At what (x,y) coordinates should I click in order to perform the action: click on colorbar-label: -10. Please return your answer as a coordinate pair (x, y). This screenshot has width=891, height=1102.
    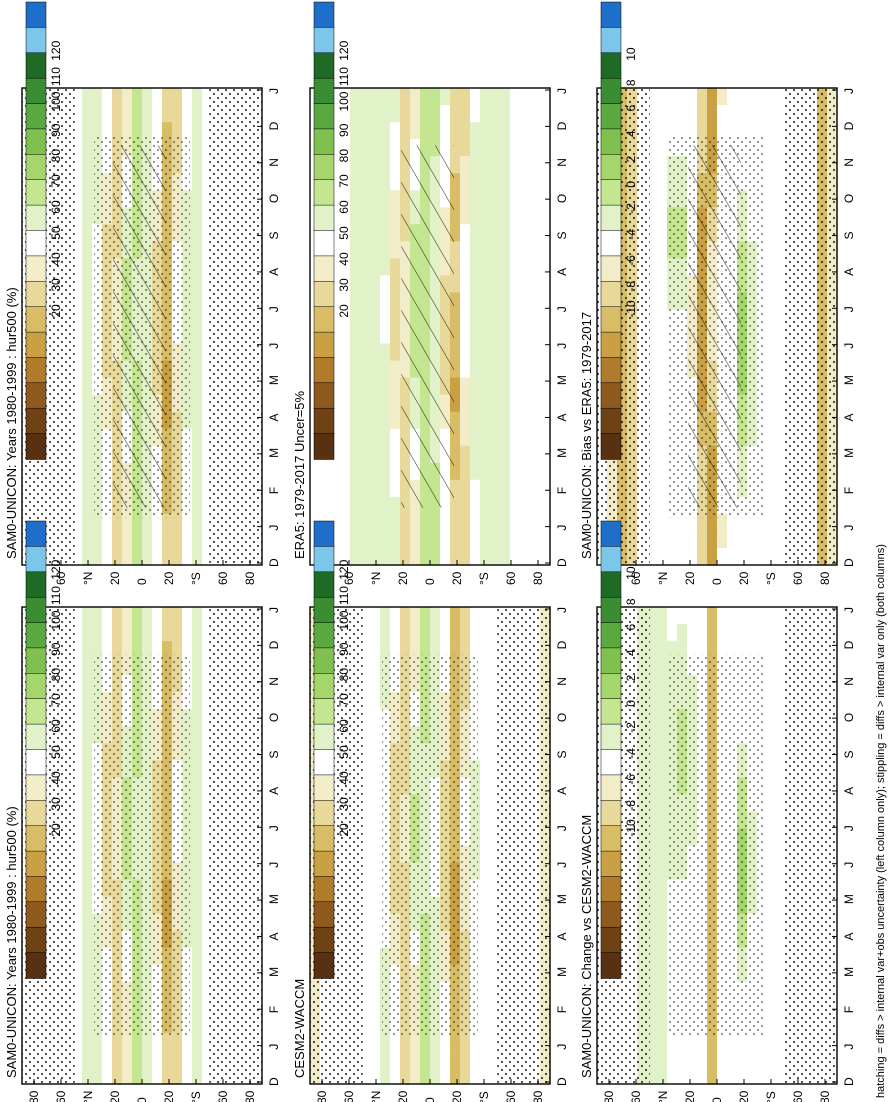
    Looking at the image, I should click on (631, 828).